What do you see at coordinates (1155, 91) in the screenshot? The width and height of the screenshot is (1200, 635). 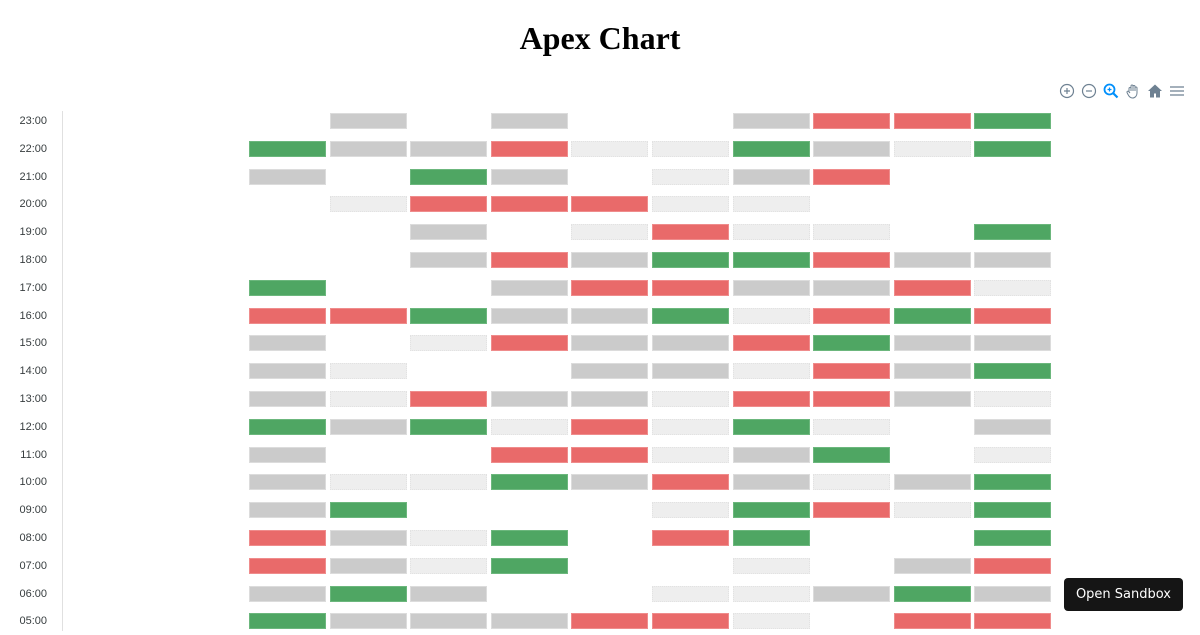 I see `home-reset-icon` at bounding box center [1155, 91].